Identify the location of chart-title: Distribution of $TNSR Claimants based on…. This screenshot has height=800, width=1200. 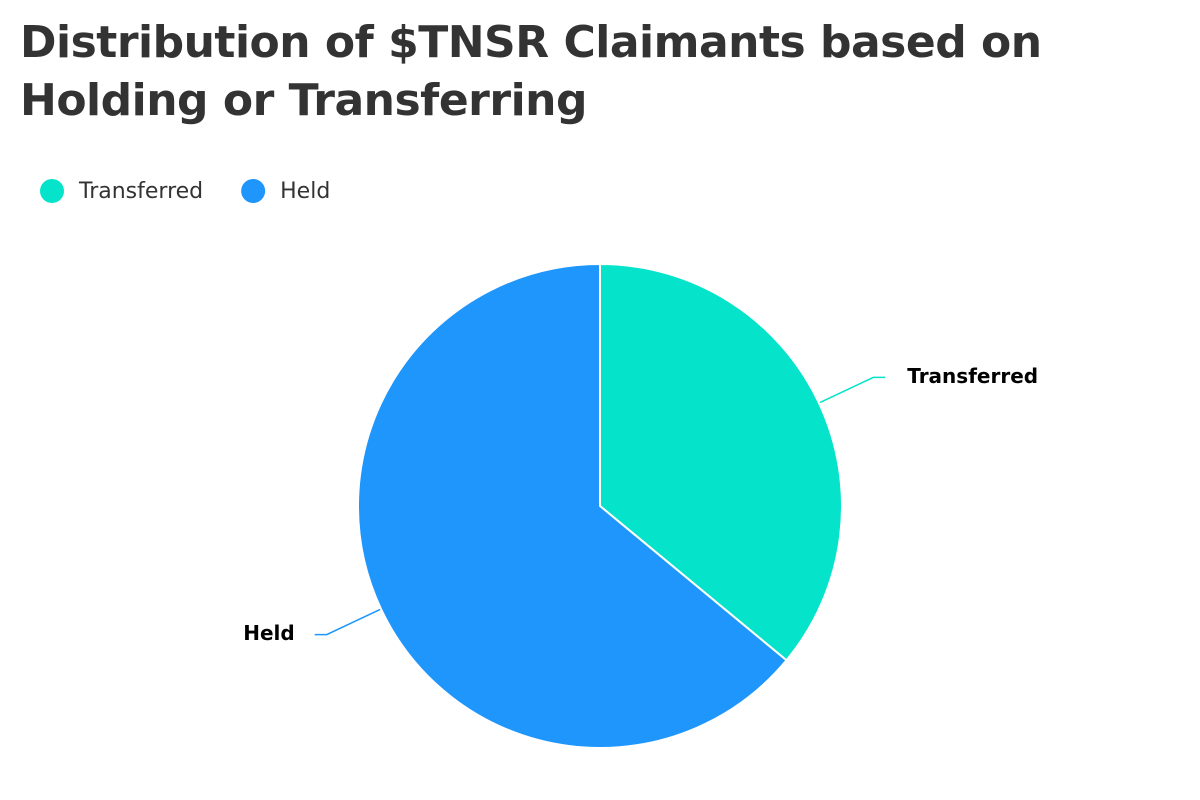
(531, 71).